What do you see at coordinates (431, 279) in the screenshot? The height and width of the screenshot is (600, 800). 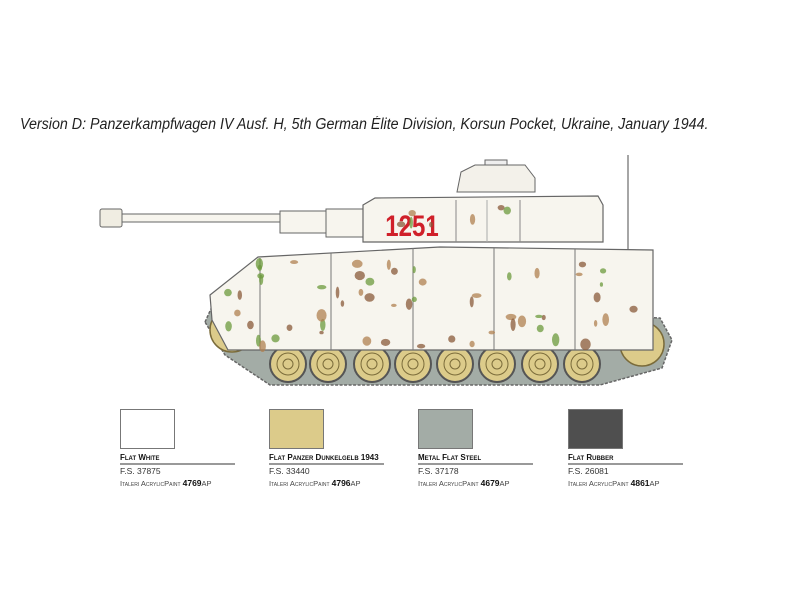 I see `camouflage-spots` at bounding box center [431, 279].